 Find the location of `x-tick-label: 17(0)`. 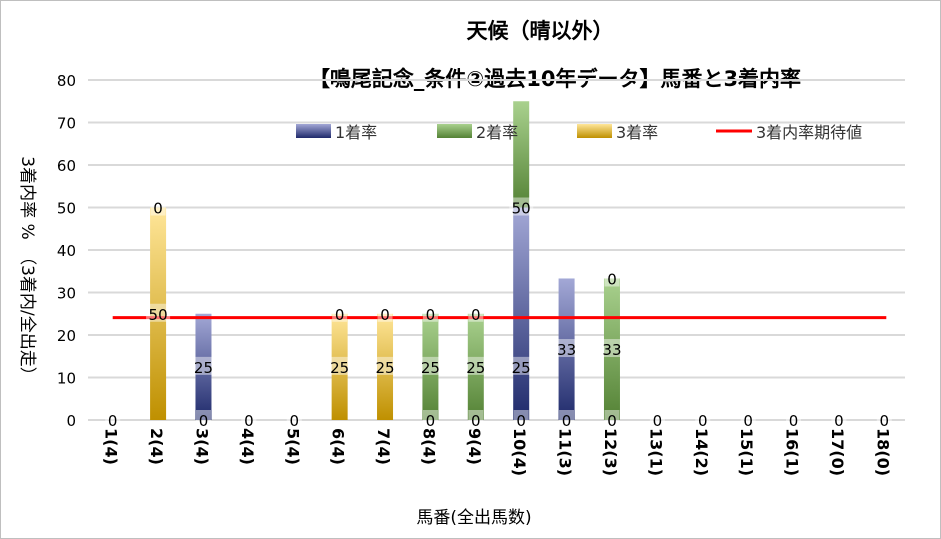

x-tick-label: 17(0) is located at coordinates (837, 452).